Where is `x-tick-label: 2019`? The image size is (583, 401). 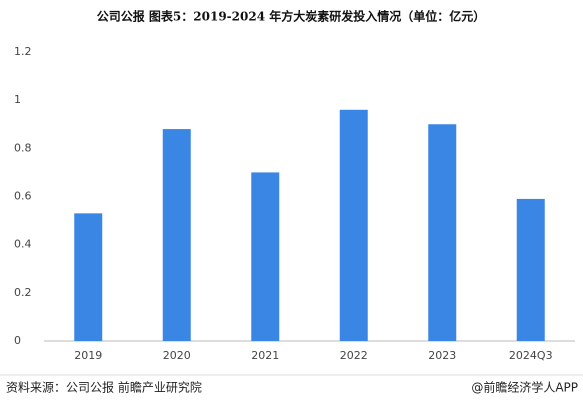 x-tick-label: 2019 is located at coordinates (88, 355).